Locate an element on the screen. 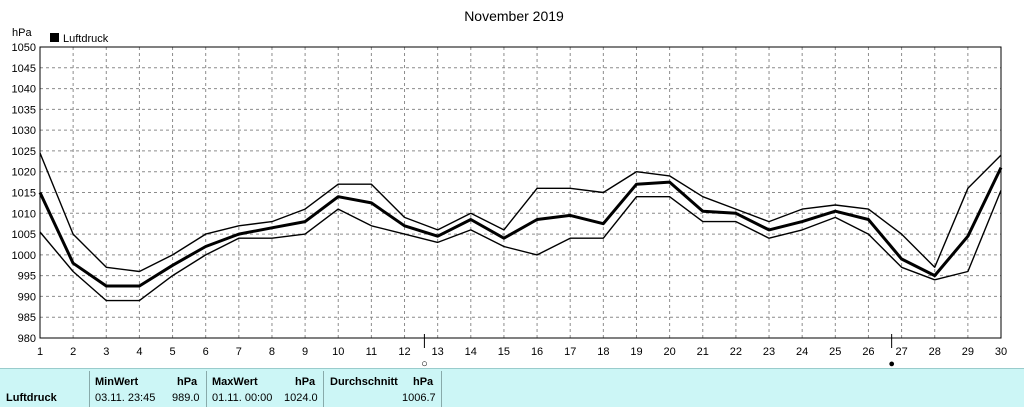  max-unit: hPa is located at coordinates (305, 382).